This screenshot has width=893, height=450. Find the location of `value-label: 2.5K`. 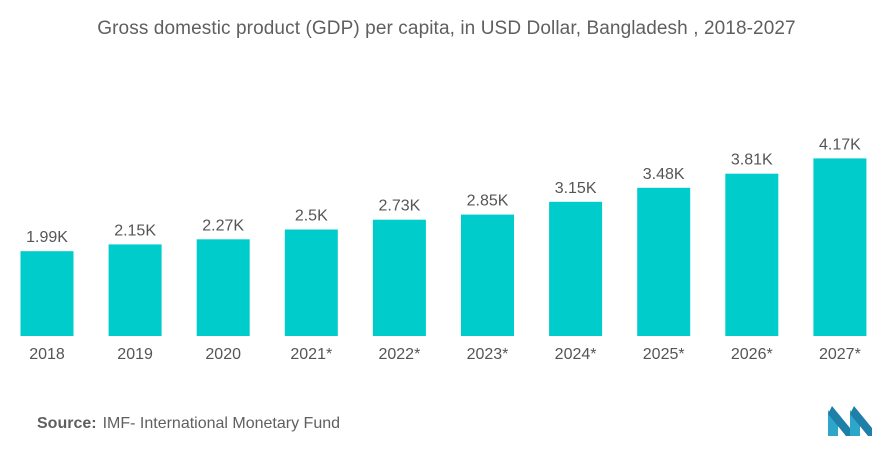

value-label: 2.5K is located at coordinates (311, 216).